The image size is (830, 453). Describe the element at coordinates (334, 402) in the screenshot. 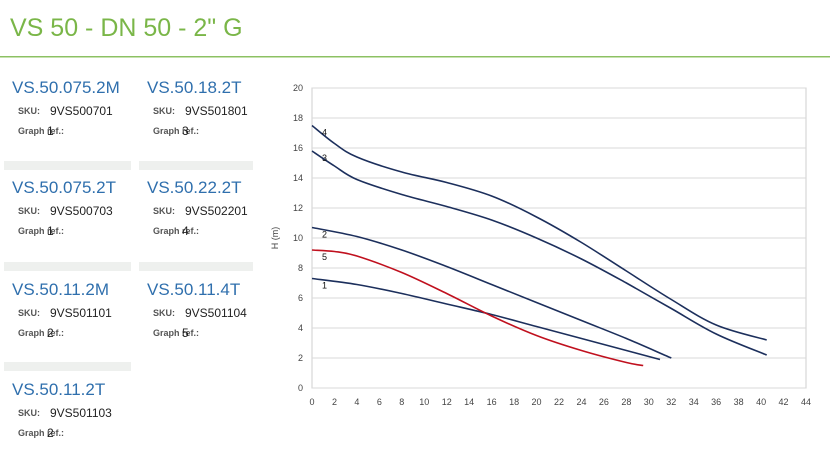

I see `x-tick-label: 2` at that location.